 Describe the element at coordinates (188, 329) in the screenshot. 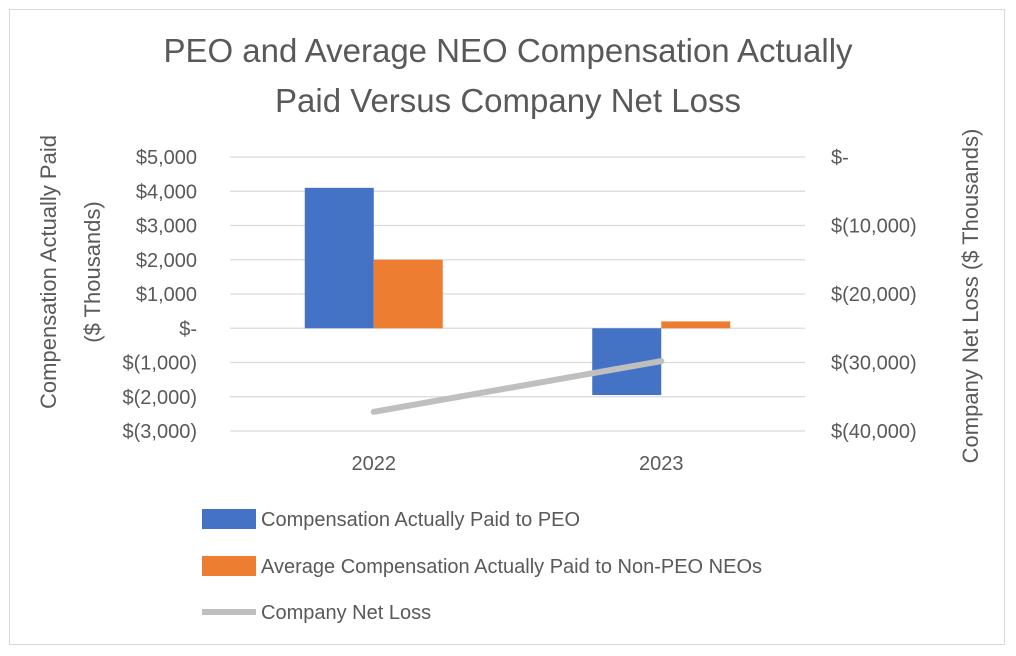

I see `left-tick-label: $-` at that location.